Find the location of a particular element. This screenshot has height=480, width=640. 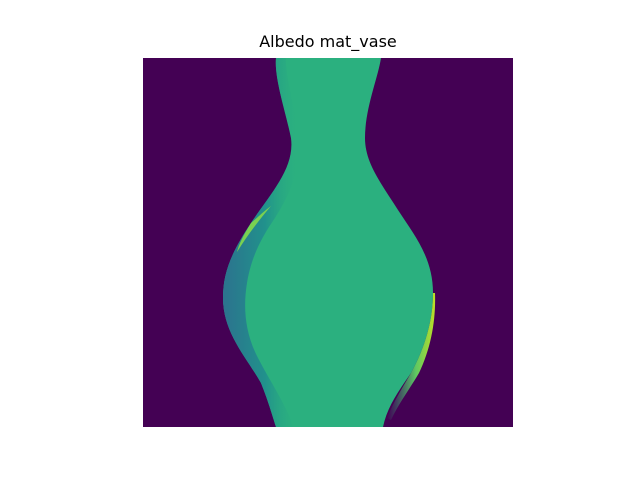

left-rim-shade is located at coordinates (261, 242).